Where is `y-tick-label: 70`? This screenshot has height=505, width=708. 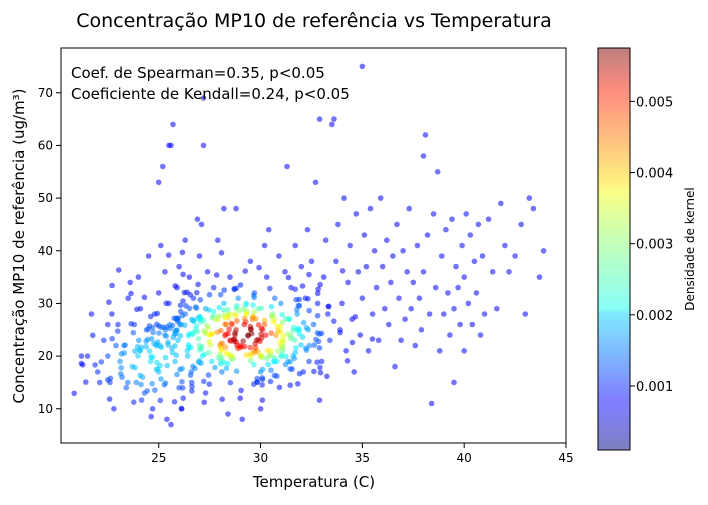
y-tick-label: 70 is located at coordinates (45, 93).